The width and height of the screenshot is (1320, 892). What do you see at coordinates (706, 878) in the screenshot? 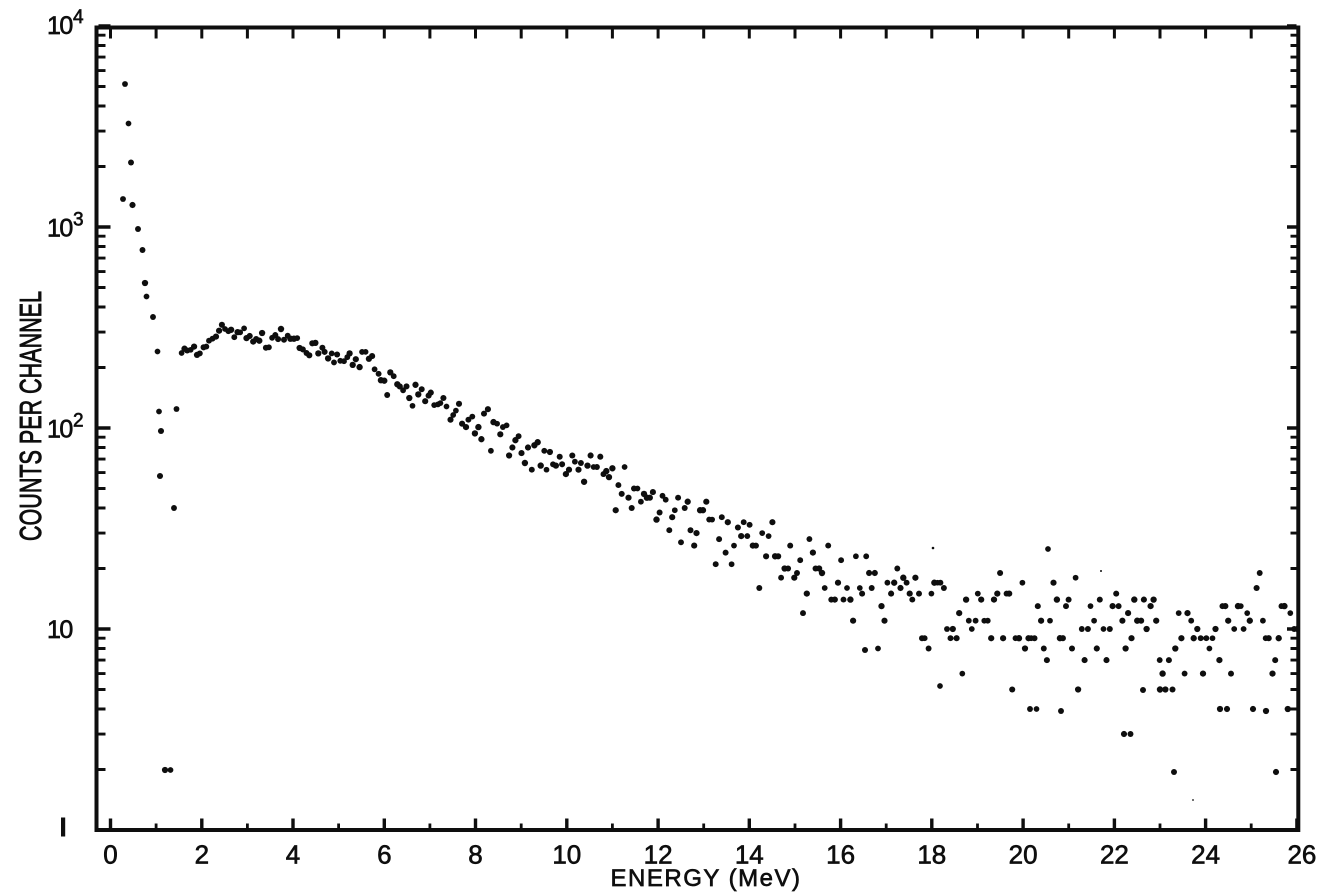
I see `svg-text: ENERGY (MeV)` at bounding box center [706, 878].